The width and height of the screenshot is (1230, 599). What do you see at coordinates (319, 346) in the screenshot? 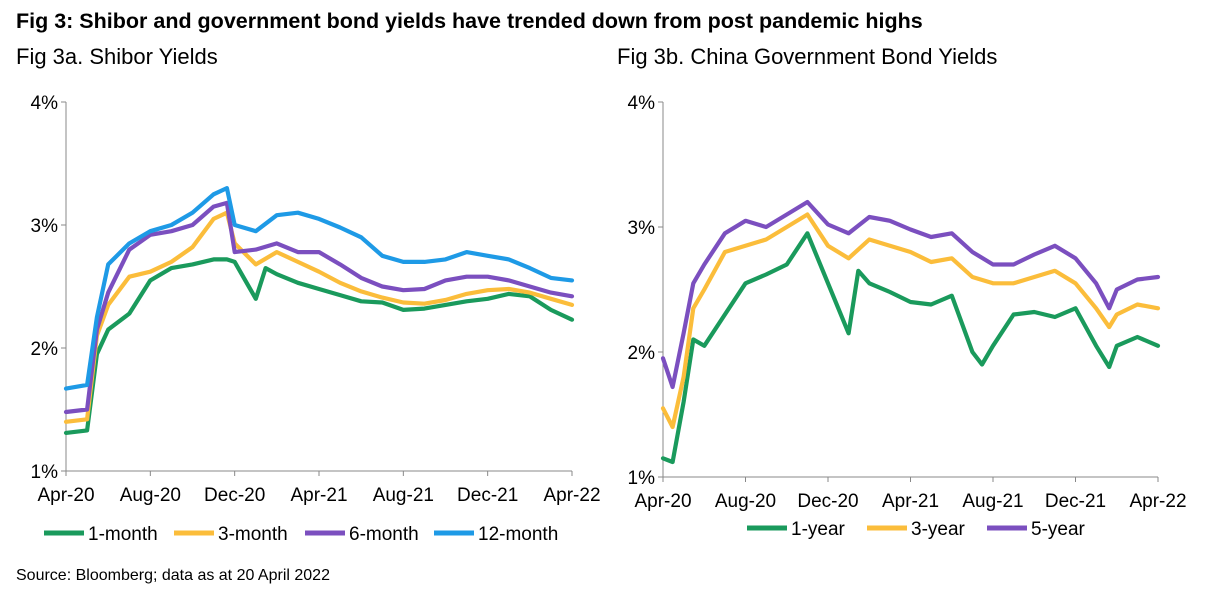
I see `series-line-1-month` at bounding box center [319, 346].